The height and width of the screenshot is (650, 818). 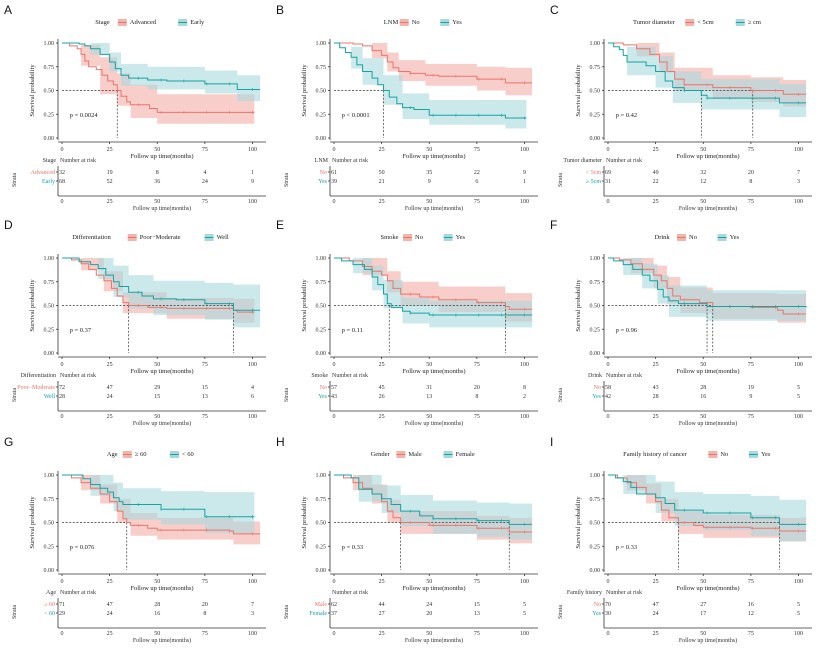 I want to click on legend-label-2: Early, so click(x=197, y=22).